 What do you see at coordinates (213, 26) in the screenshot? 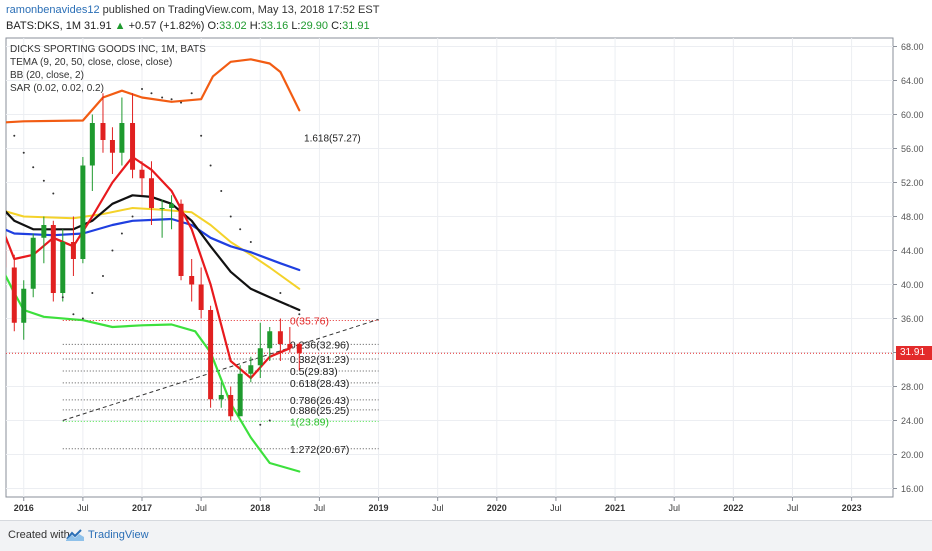
I see `open-label: O:` at bounding box center [213, 26].